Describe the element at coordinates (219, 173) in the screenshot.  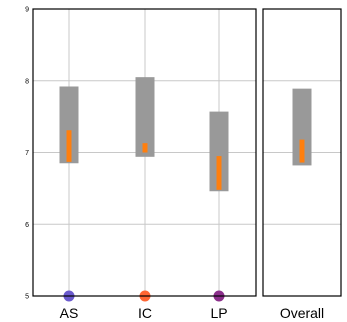
I see `inner-bar-LP` at that location.